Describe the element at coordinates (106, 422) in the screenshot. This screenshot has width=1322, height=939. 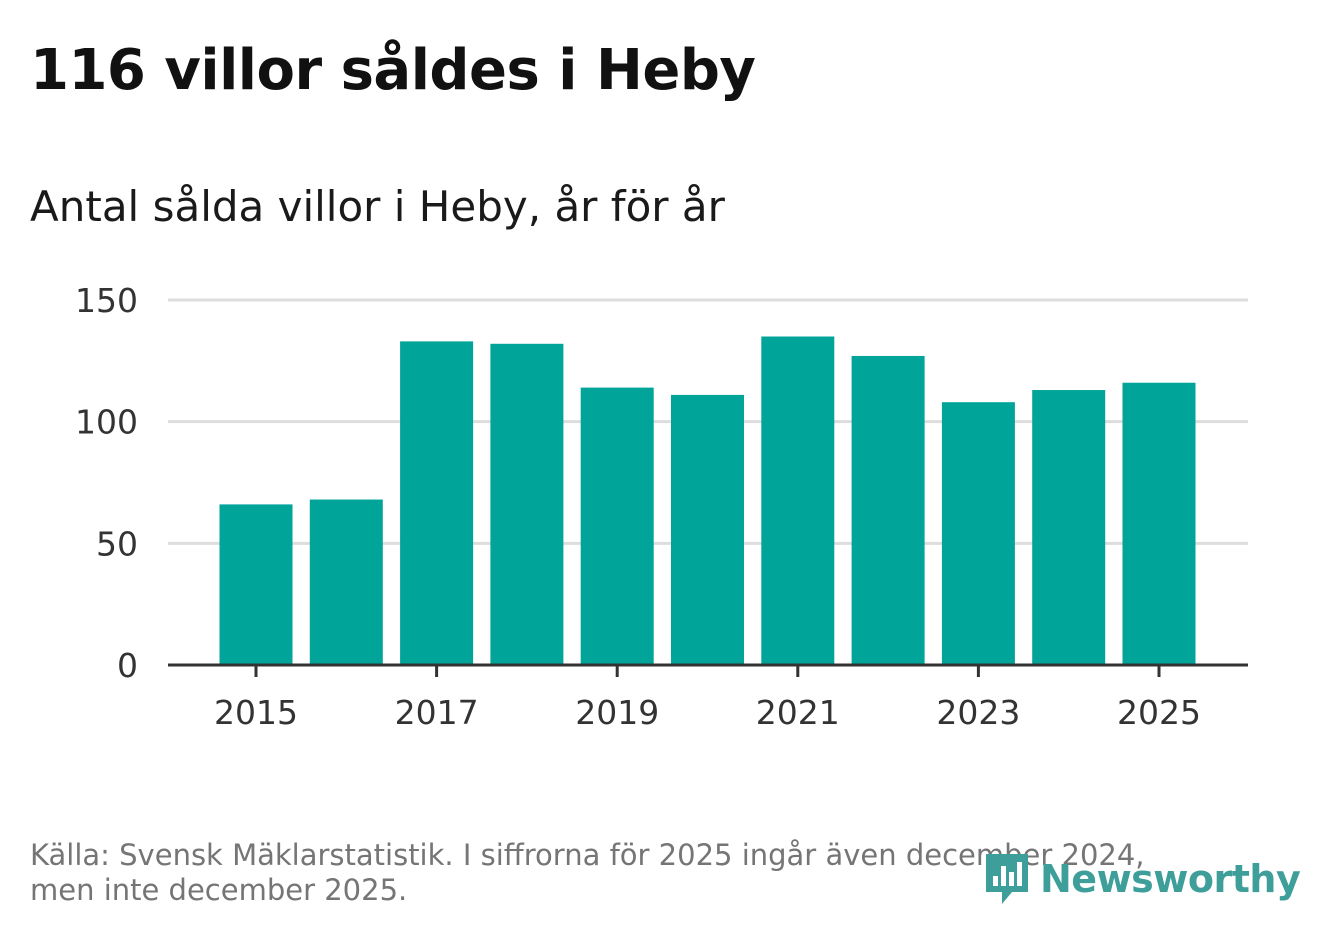
I see `y-tick-label: 100` at that location.